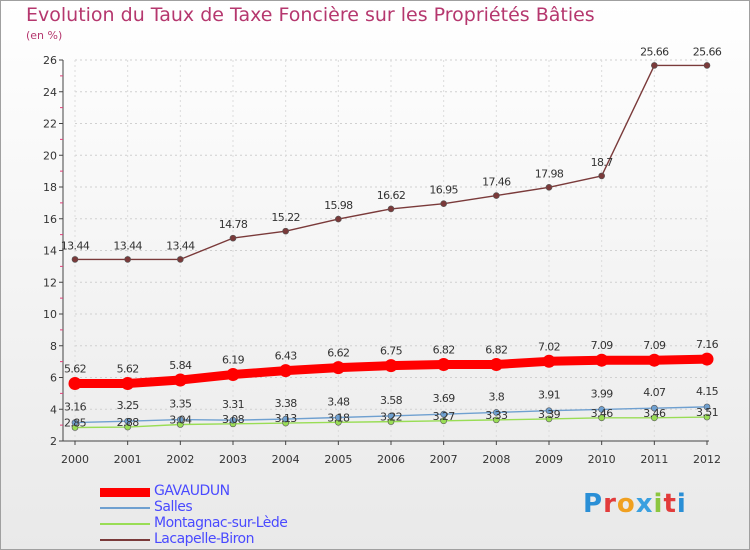  I want to click on x-tick-label: 2008, so click(496, 459).